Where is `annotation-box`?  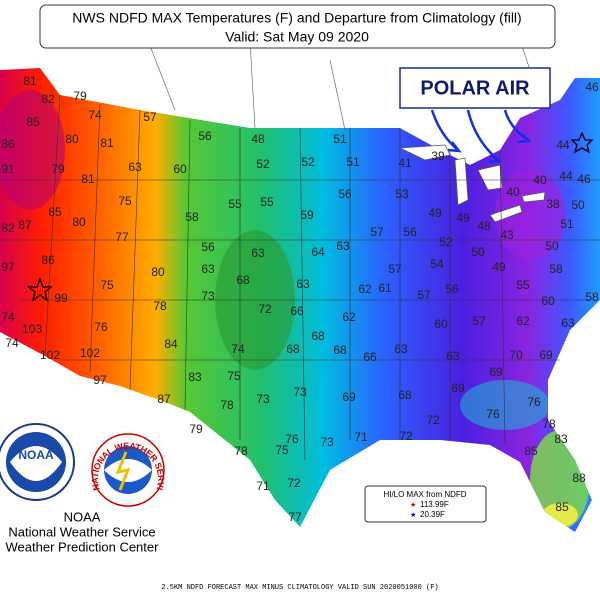
annotation-box is located at coordinates (475, 88).